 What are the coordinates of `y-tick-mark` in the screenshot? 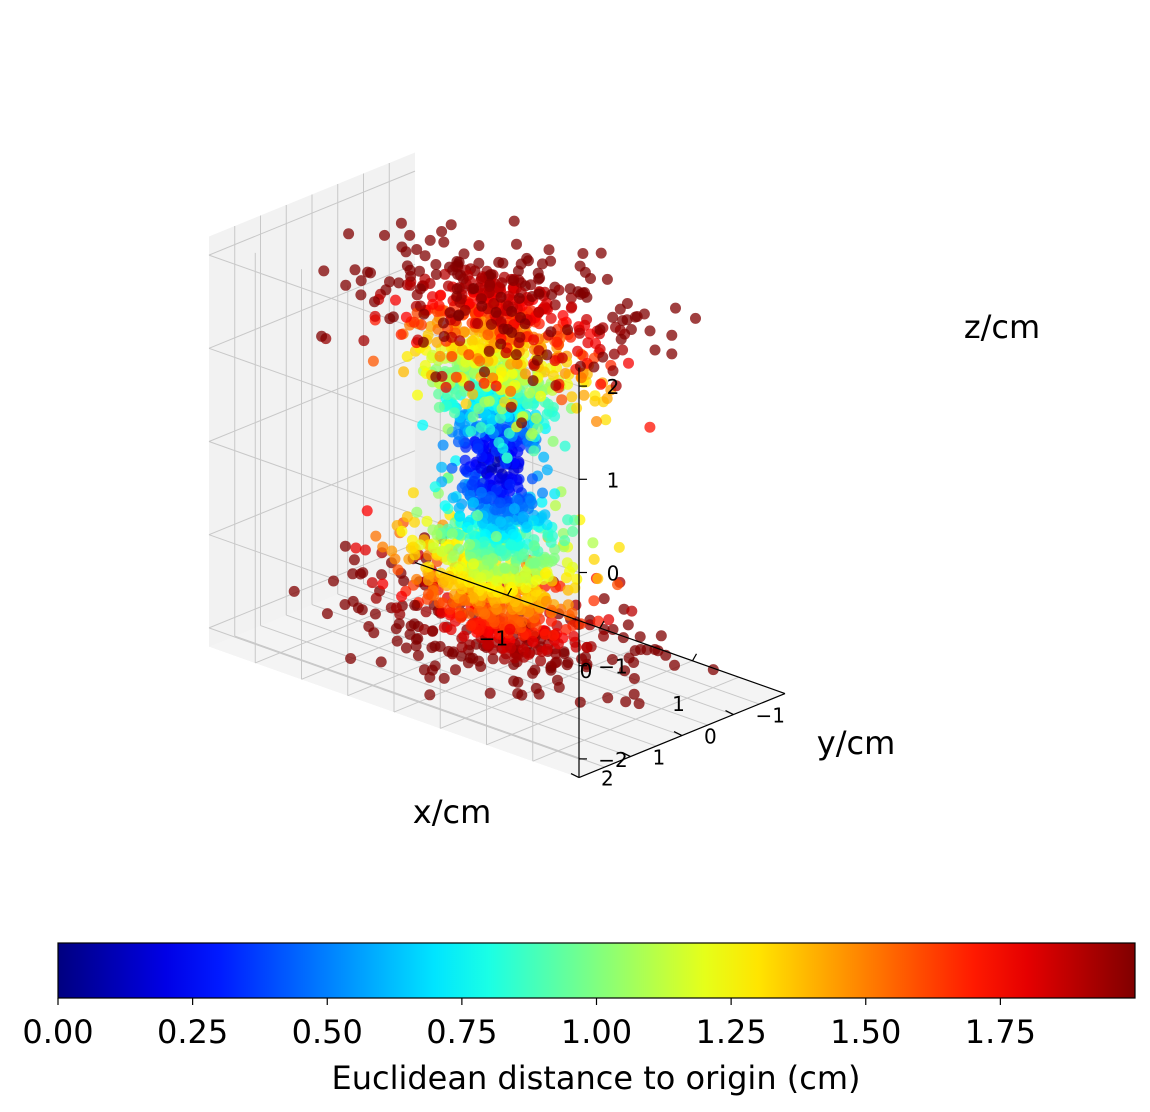 It's located at (575, 776).